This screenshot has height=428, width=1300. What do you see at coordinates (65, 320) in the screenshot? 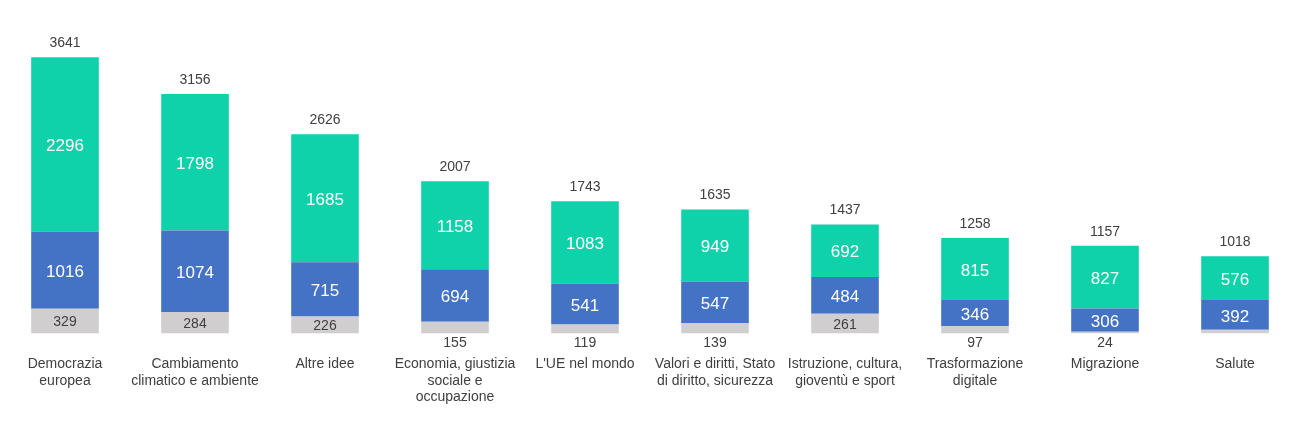
I see `data-label: 329` at bounding box center [65, 320].